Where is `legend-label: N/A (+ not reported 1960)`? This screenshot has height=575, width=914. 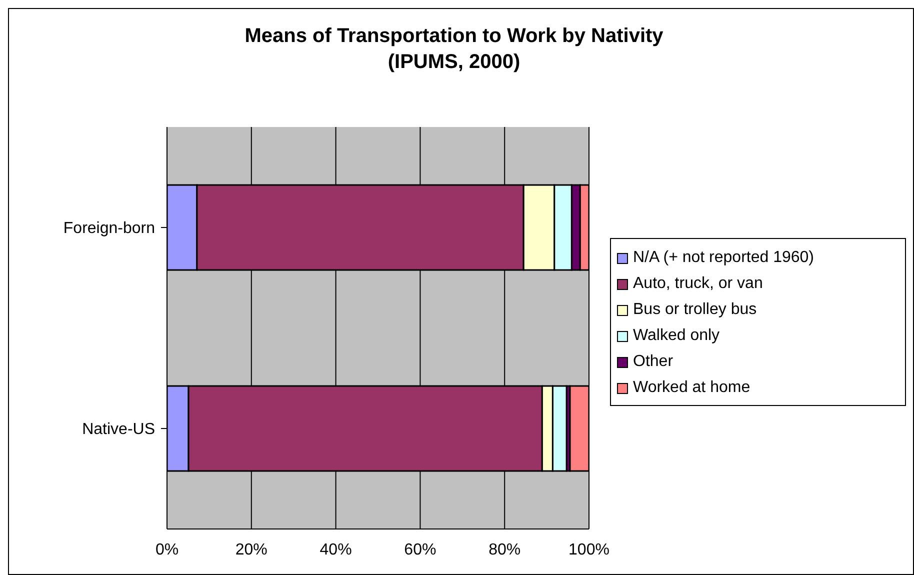 legend-label: N/A (+ not reported 1960) is located at coordinates (723, 258).